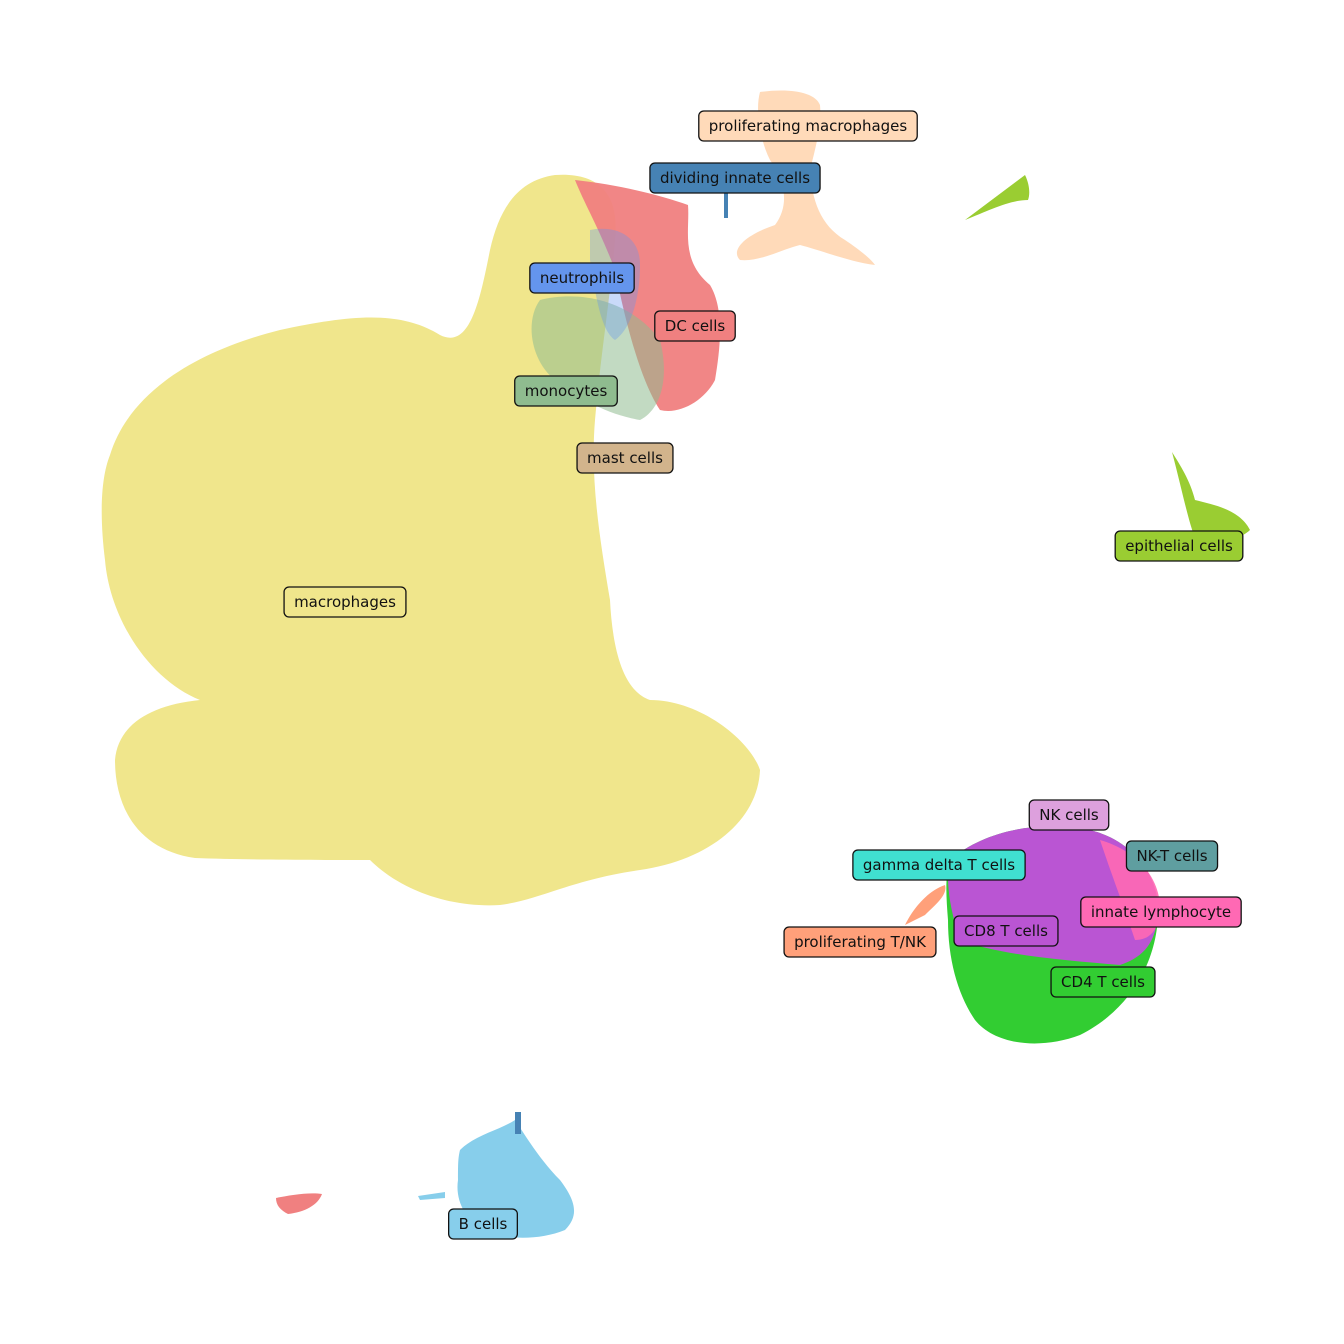  I want to click on label-text: CD8 T cells, so click(1006, 931).